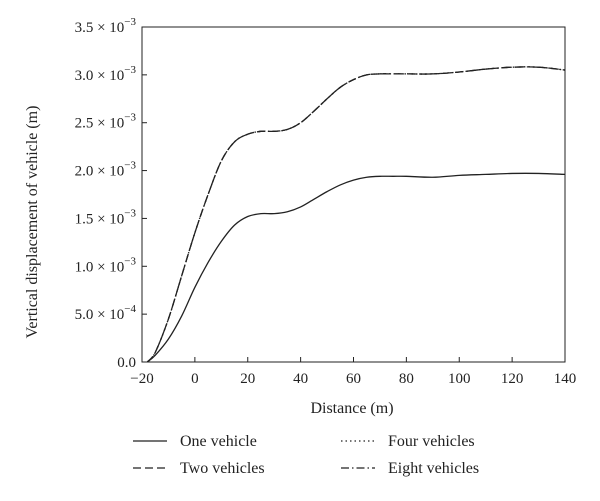 The image size is (600, 501). Describe the element at coordinates (406, 379) in the screenshot. I see `x-tick-label: 80` at that location.